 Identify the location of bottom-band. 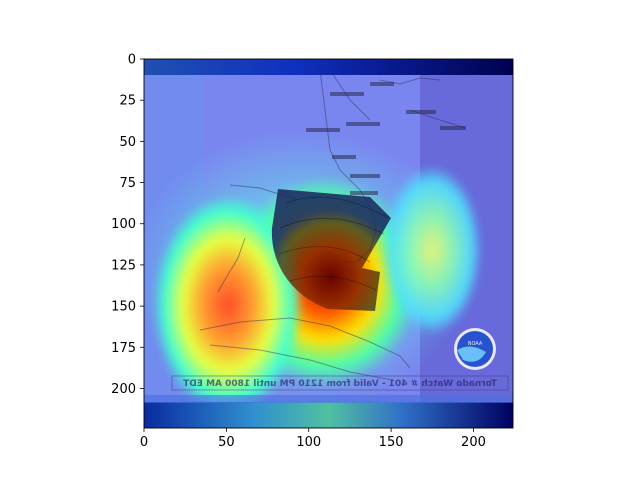
(328, 415).